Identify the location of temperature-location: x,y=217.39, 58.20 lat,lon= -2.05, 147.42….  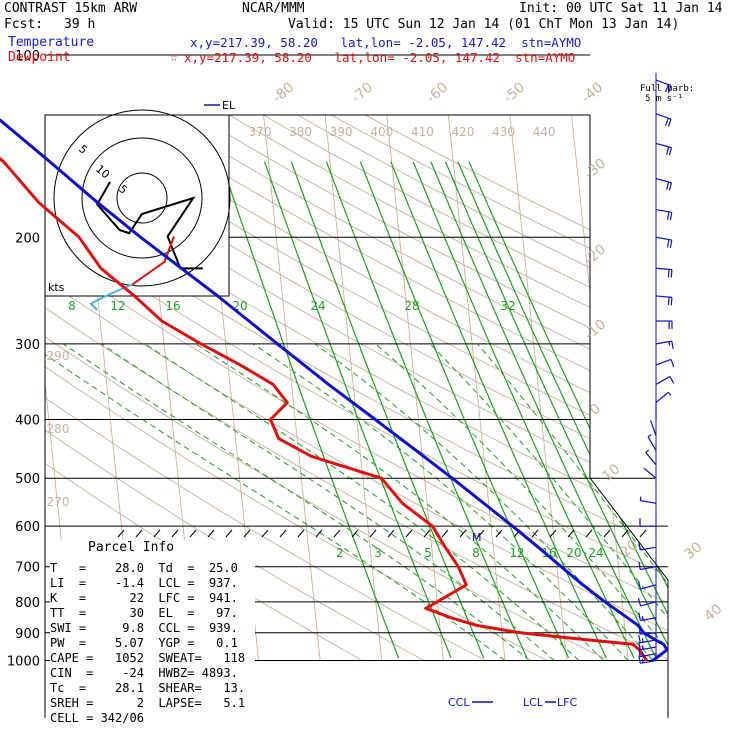
(386, 42).